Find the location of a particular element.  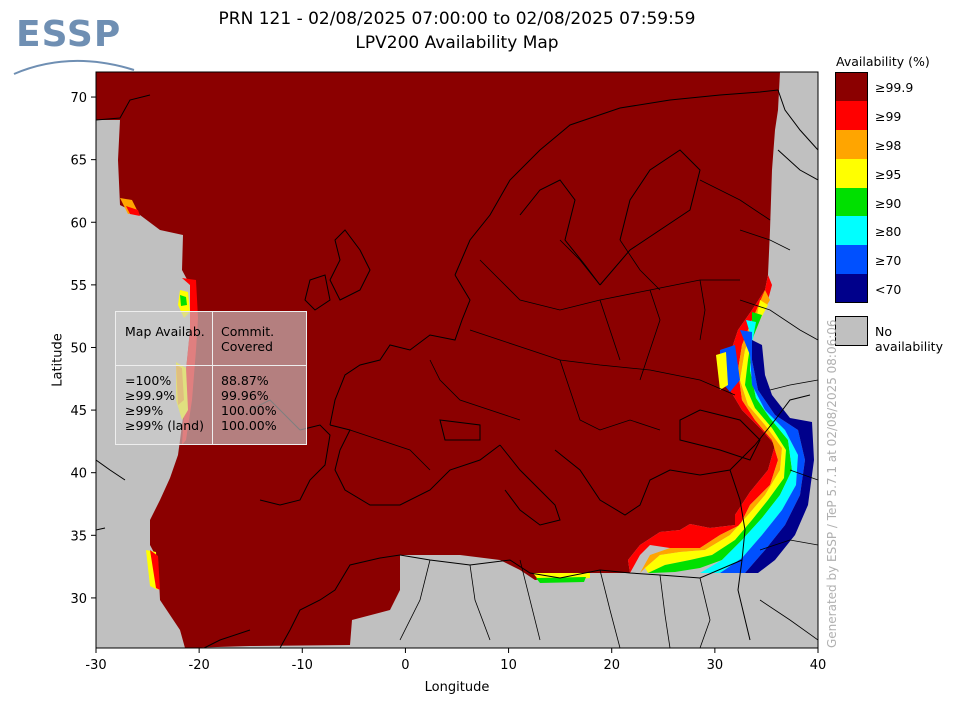

stats-row-label: ≥99% is located at coordinates (144, 410).